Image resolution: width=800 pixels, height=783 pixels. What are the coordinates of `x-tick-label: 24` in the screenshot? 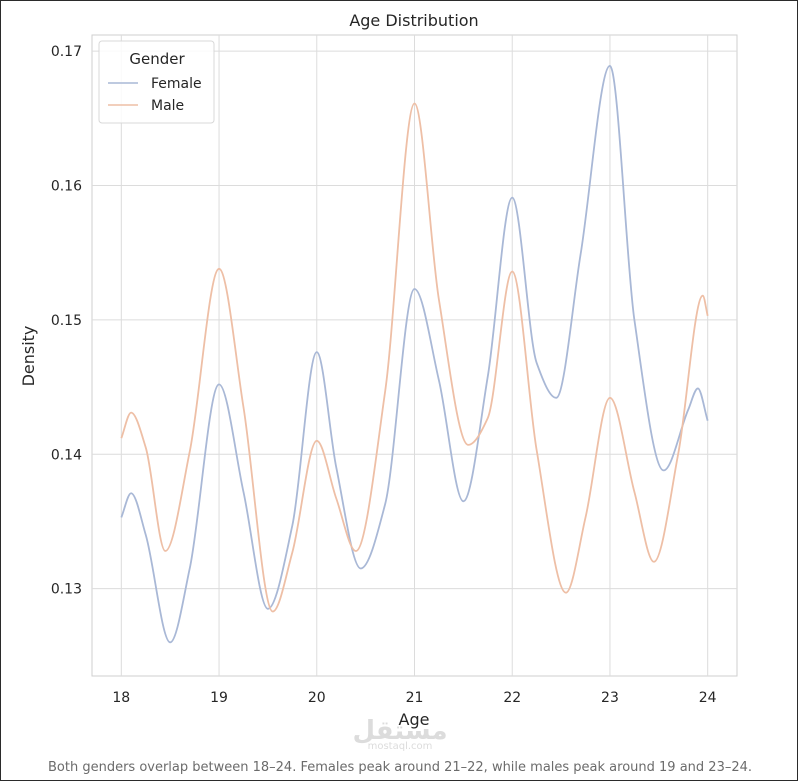 It's located at (708, 698).